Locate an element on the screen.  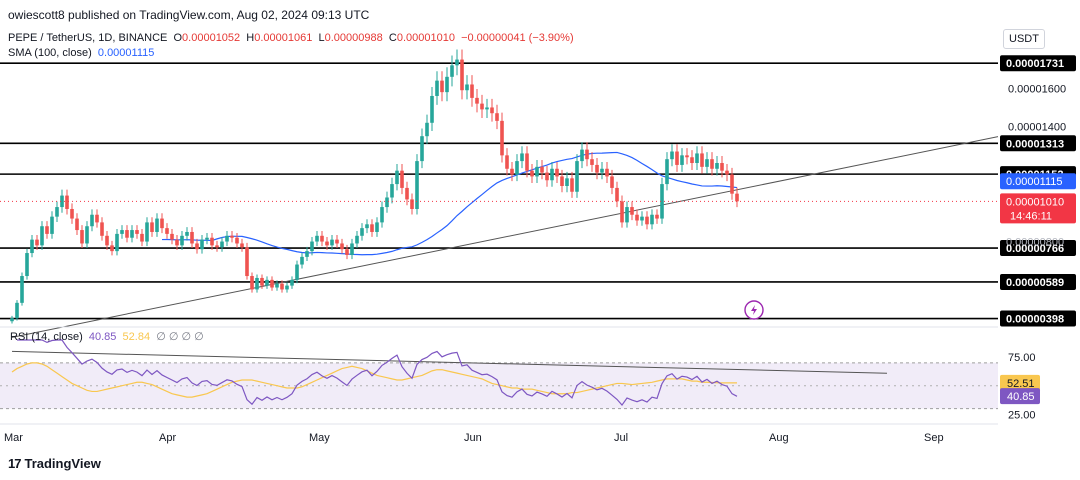
symbol-name: PEPE / TetherUS, 1D, BINANCE is located at coordinates (88, 38).